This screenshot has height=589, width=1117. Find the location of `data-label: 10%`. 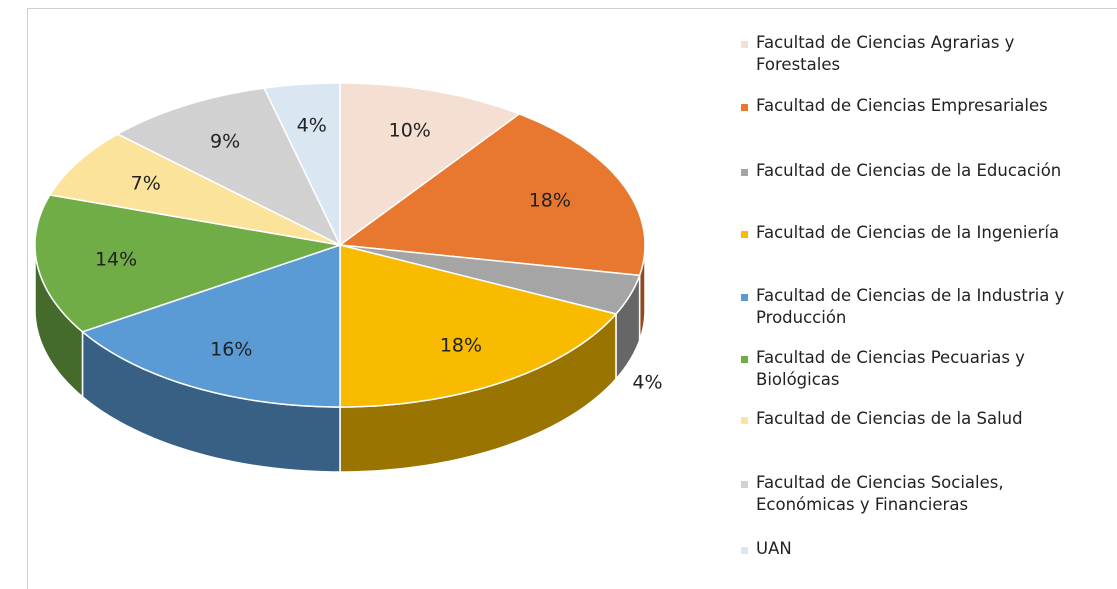

data-label: 10% is located at coordinates (410, 130).